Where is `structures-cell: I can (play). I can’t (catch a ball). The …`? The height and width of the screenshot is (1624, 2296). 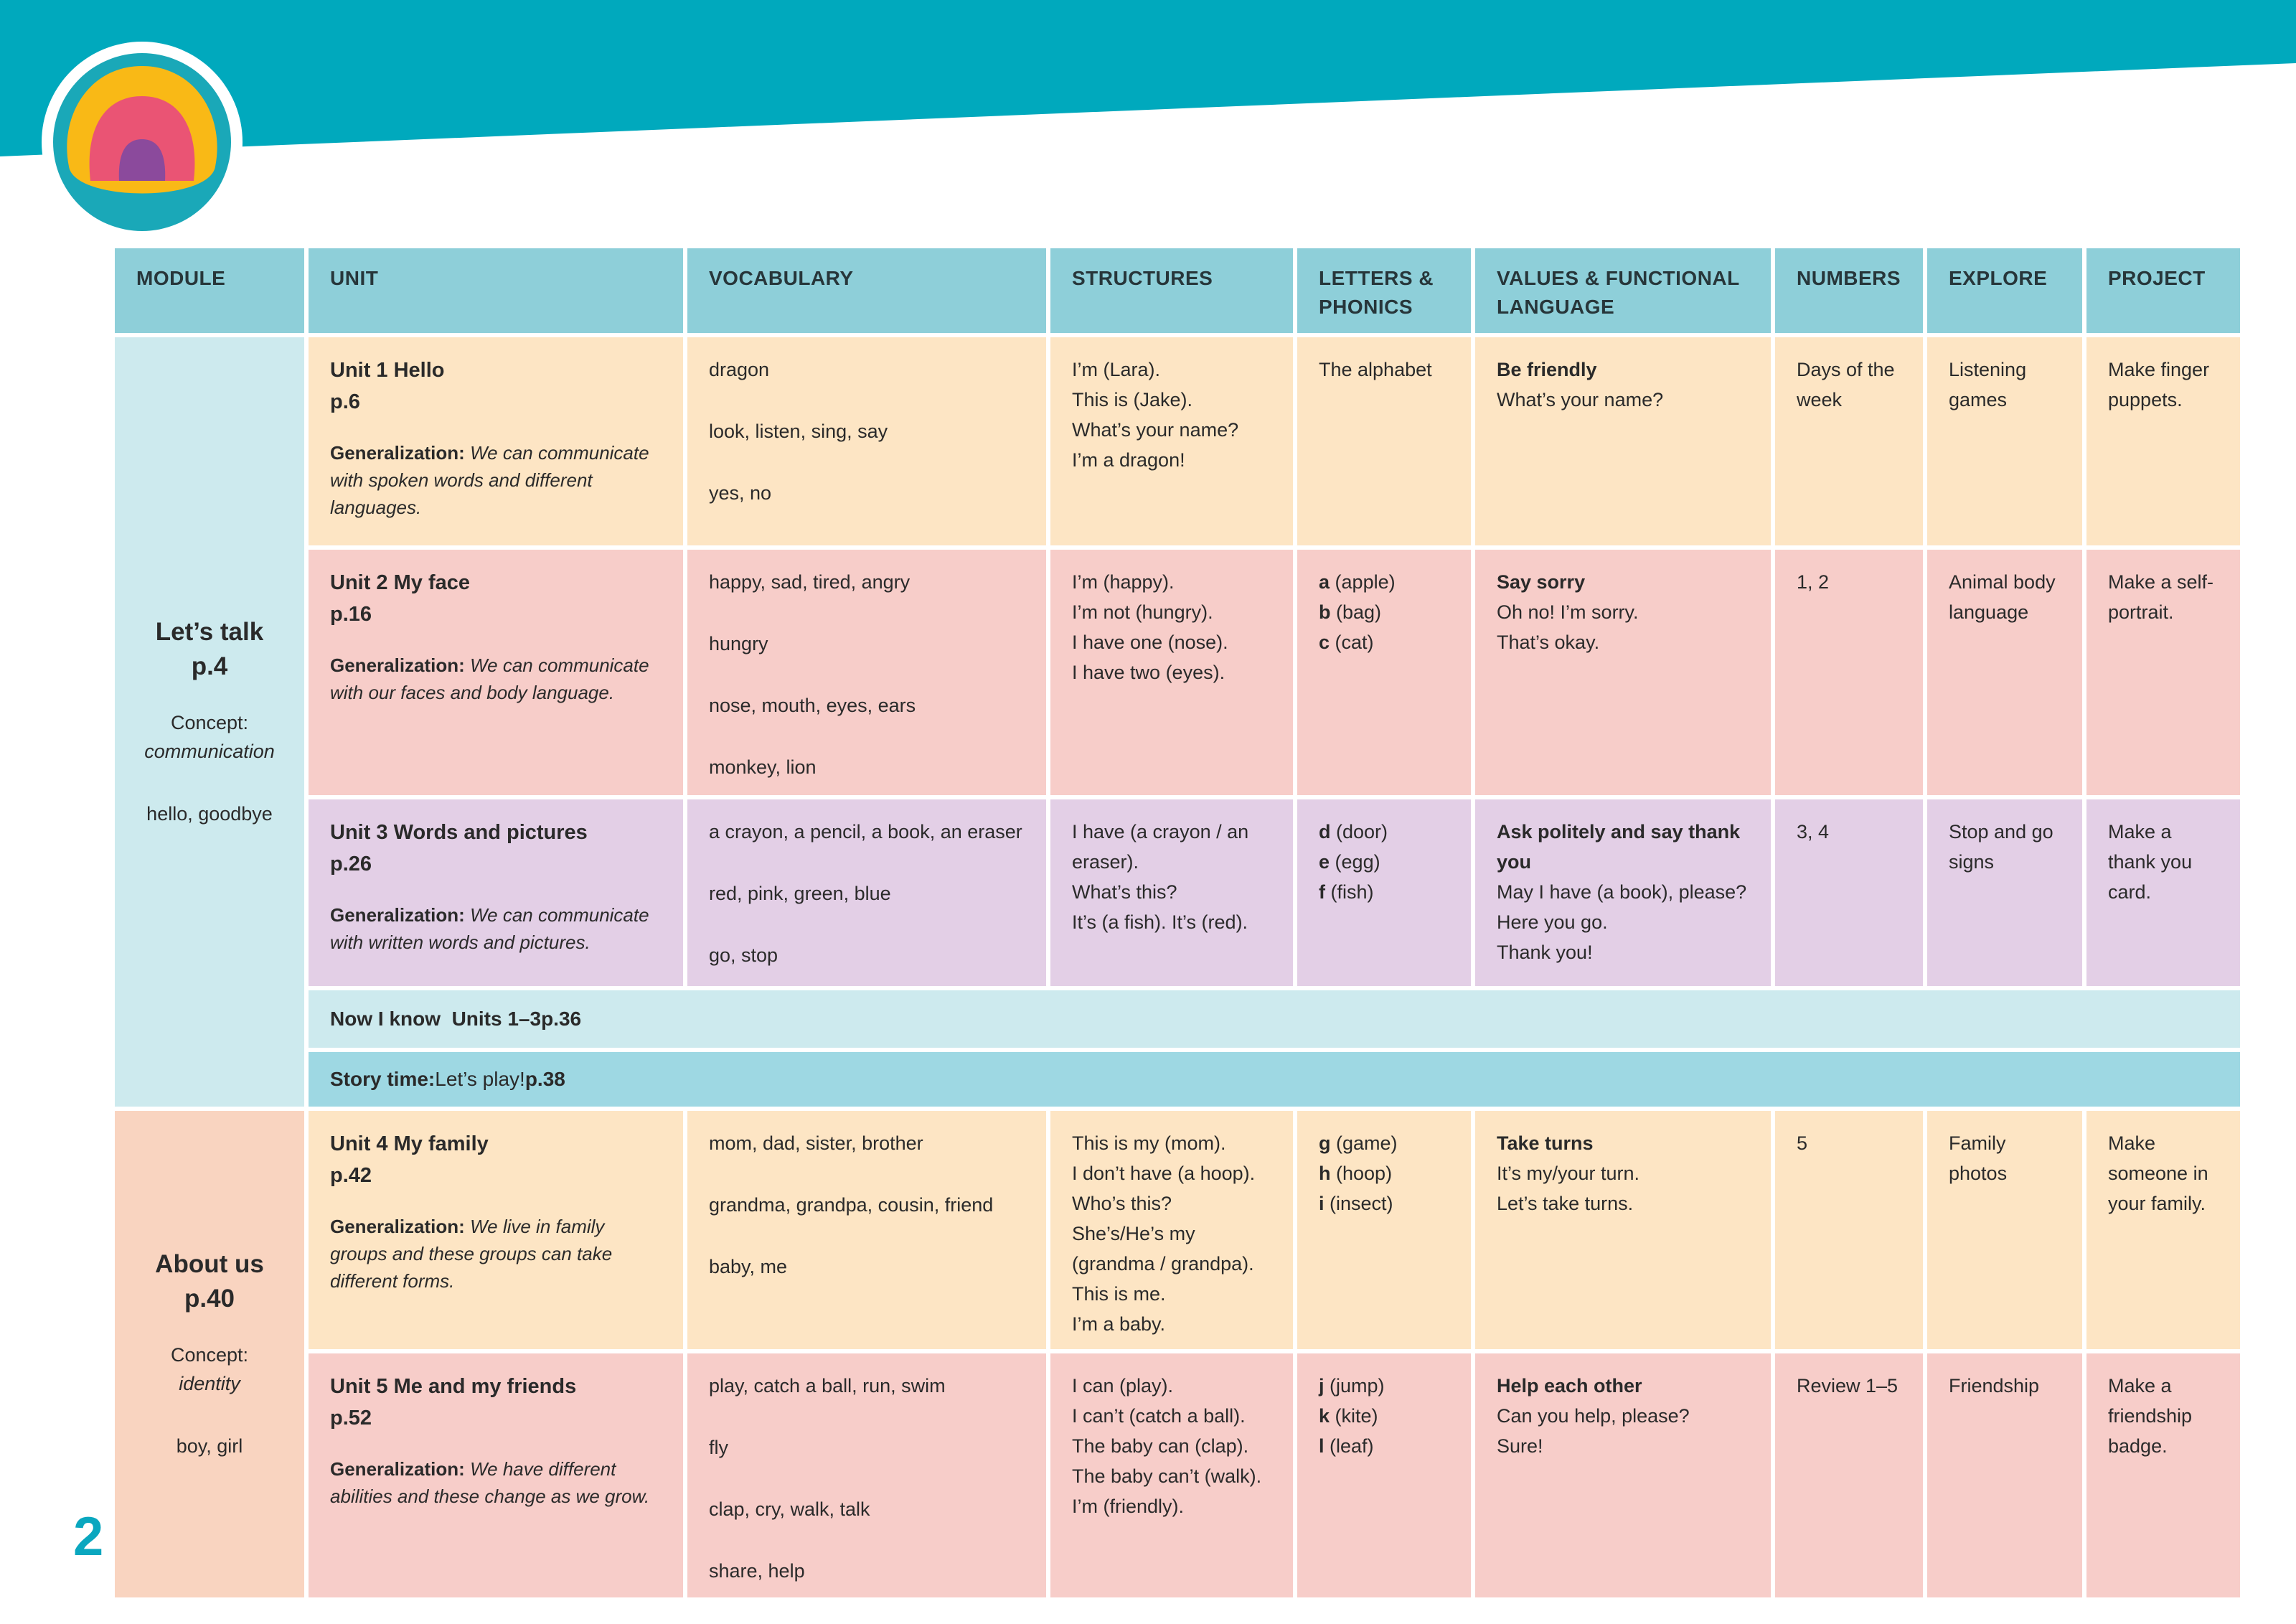
structures-cell: I can (play). I can’t (catch a ball). The … is located at coordinates (1171, 1475).